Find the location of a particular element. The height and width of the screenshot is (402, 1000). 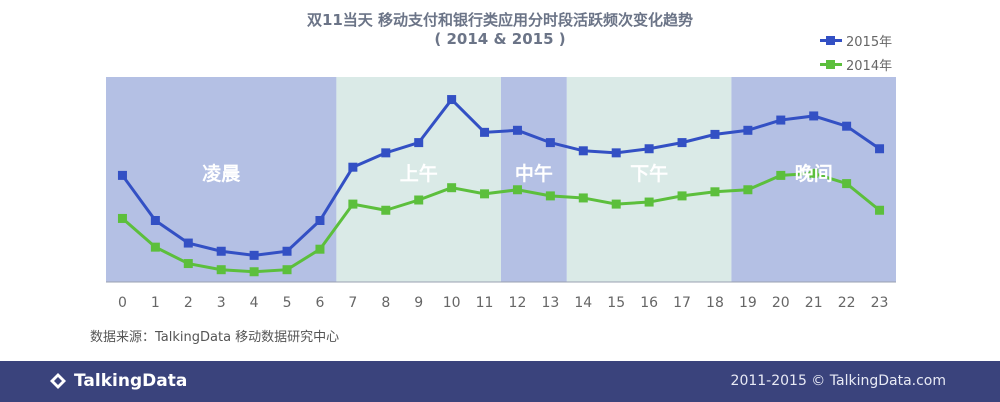

x-tick-label: 18 is located at coordinates (715, 303).